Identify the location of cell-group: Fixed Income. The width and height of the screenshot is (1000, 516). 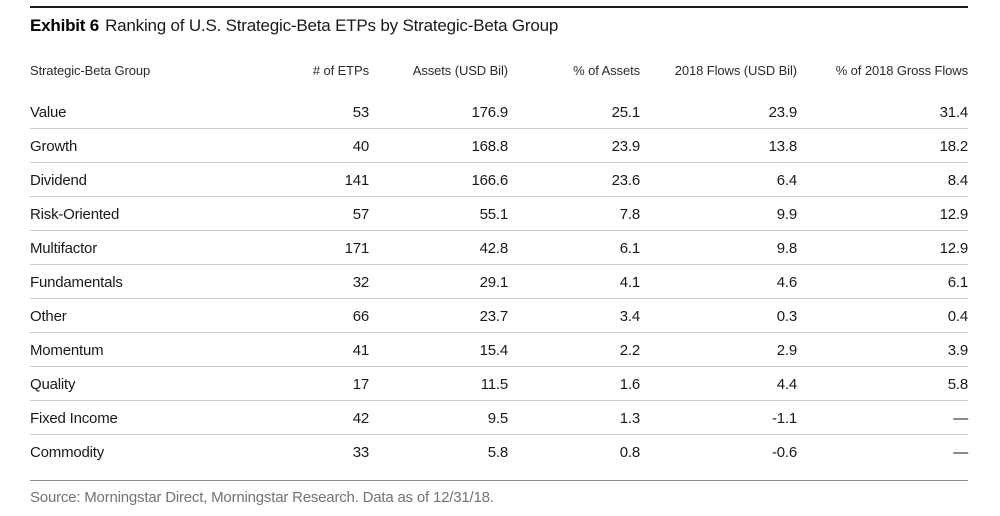
(155, 417).